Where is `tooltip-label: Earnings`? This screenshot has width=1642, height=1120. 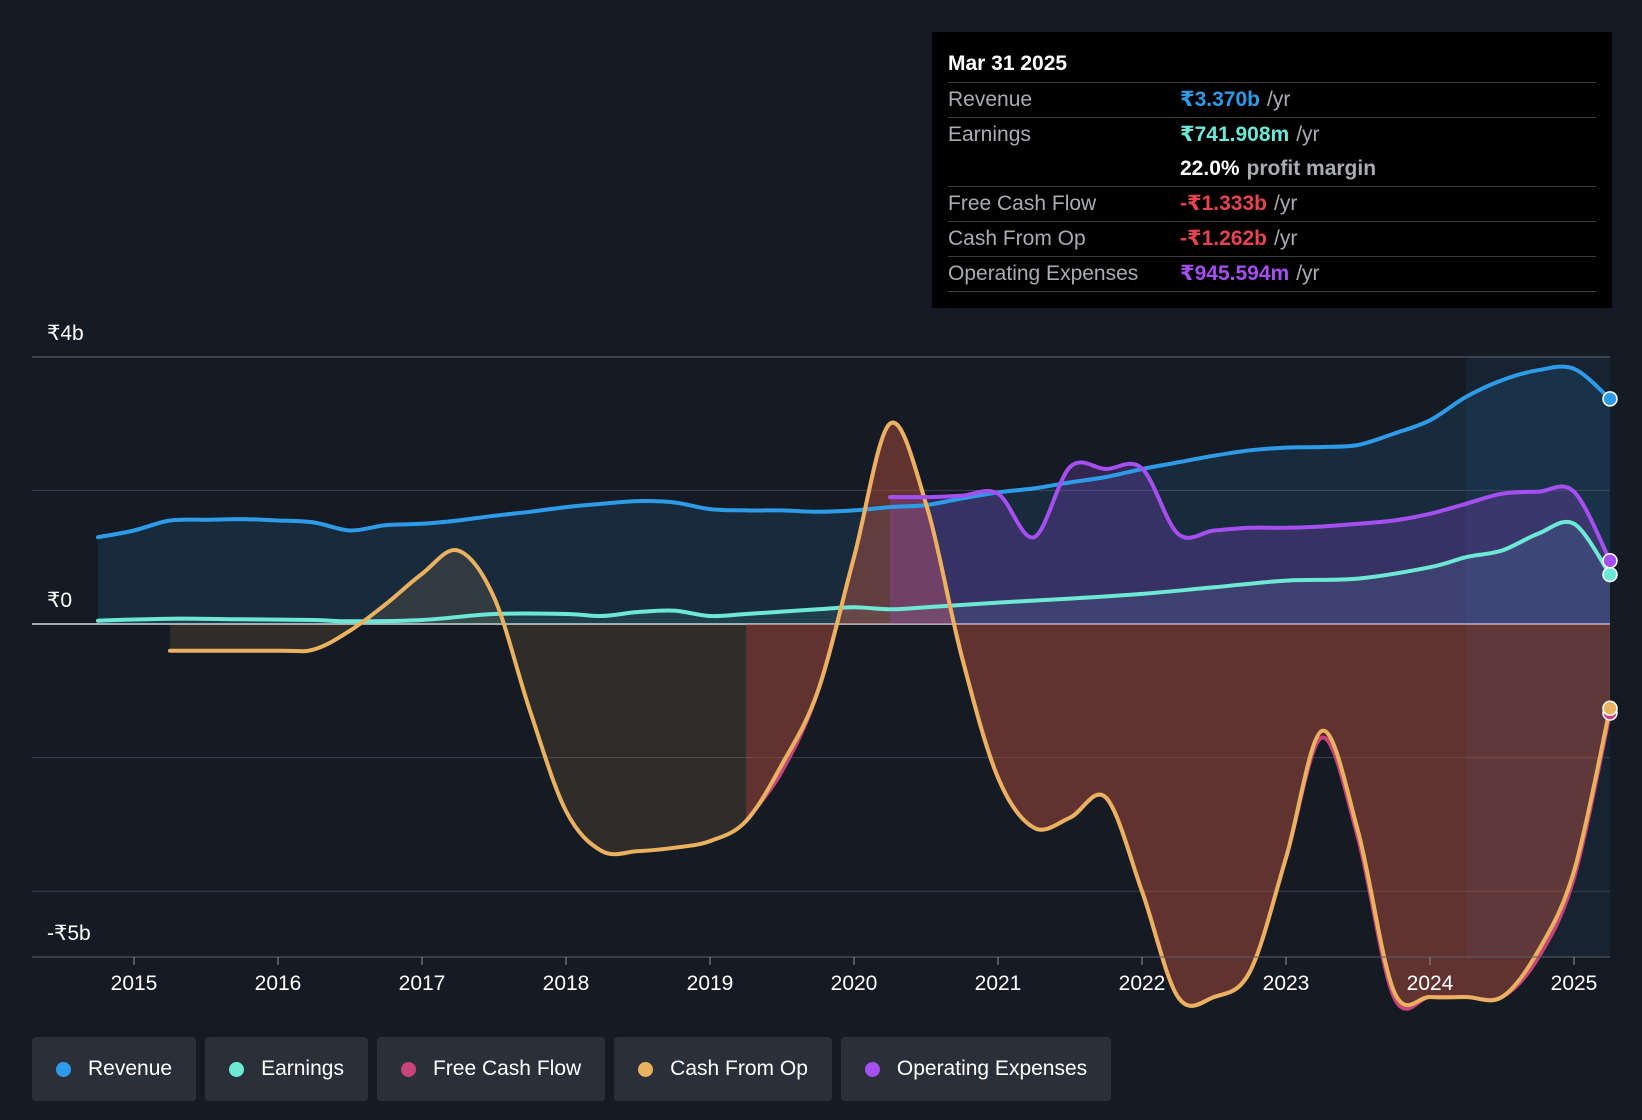
tooltip-label: Earnings is located at coordinates (989, 134).